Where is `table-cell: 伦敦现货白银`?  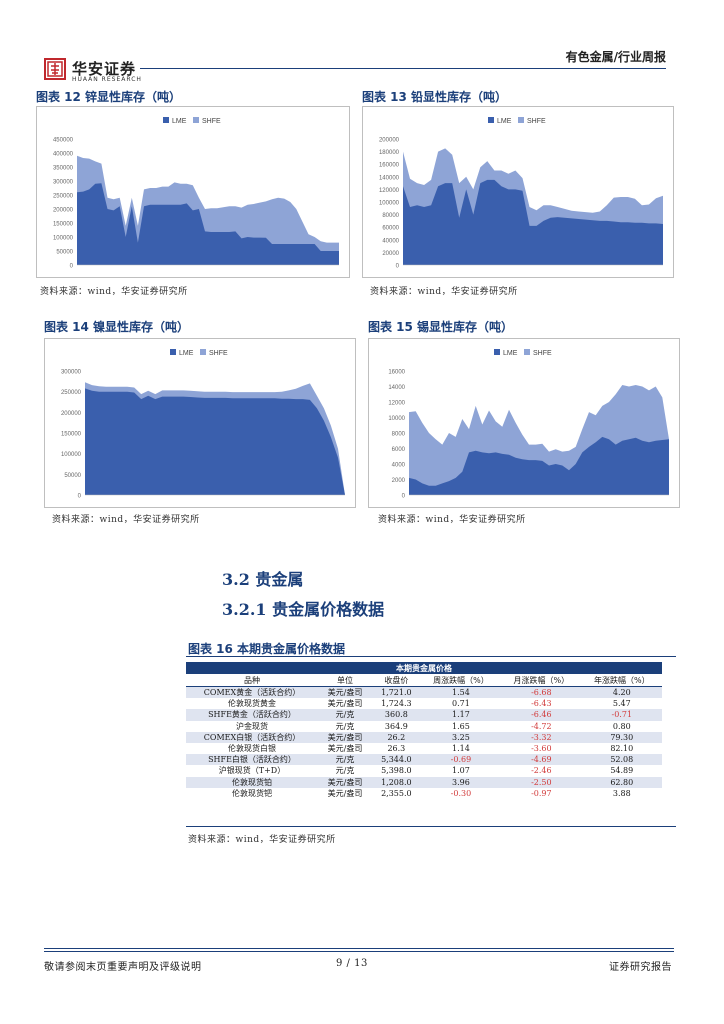 table-cell: 伦敦现货白银 is located at coordinates (252, 749).